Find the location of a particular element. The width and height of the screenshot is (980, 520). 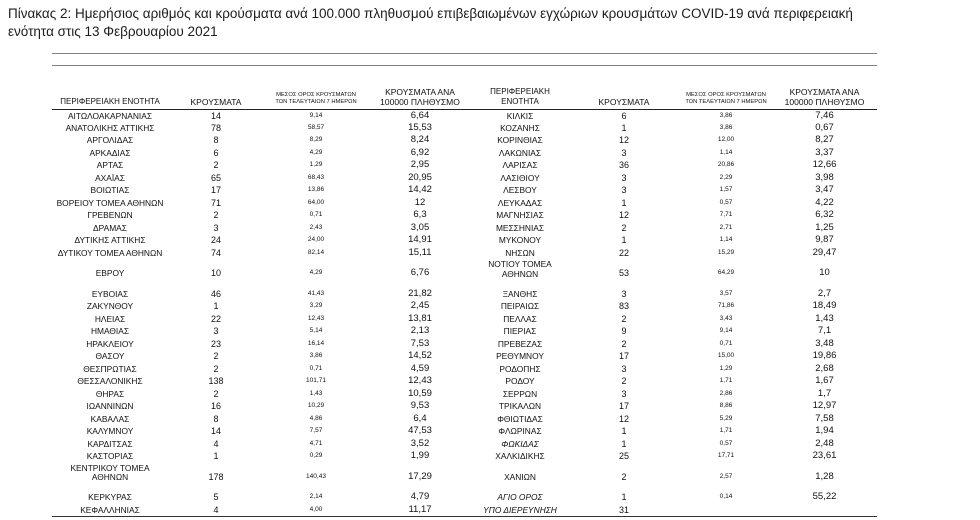

left-cases-cell: 1 is located at coordinates (216, 306).